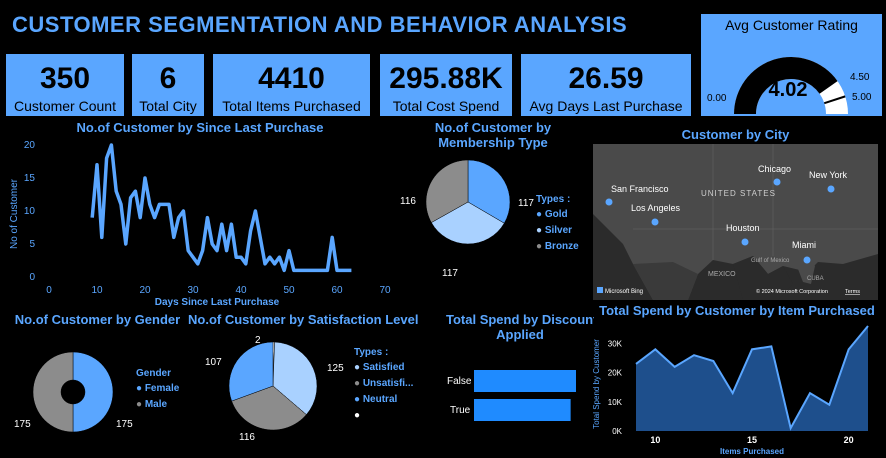 The image size is (886, 458). Describe the element at coordinates (269, 408) in the screenshot. I see `pie-slice-unsatisfied` at that location.